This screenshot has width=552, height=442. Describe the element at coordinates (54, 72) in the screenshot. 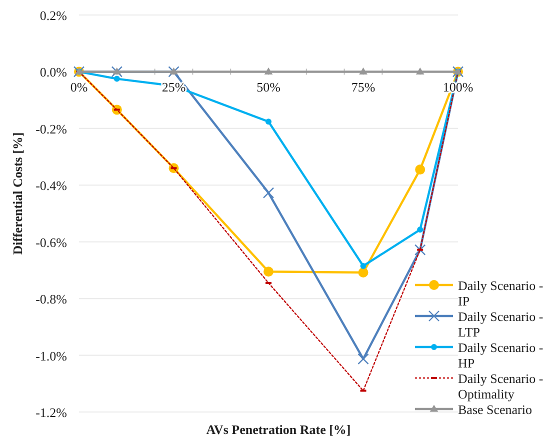

I see `y-tick-label: 0.0%` at that location.